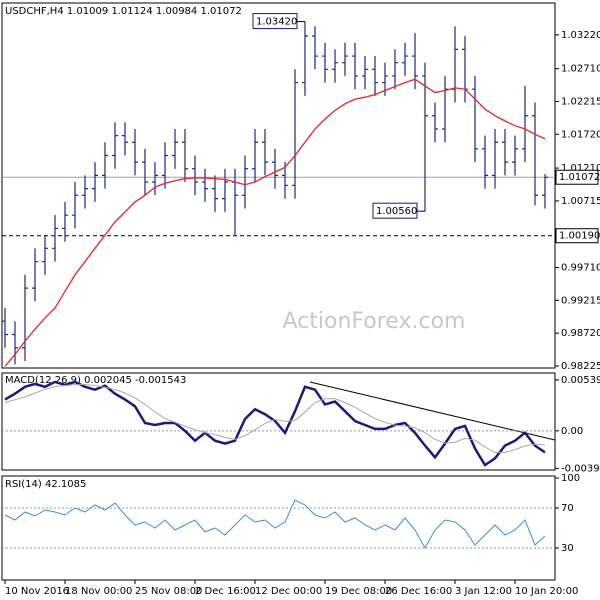 Image resolution: width=600 pixels, height=600 pixels. What do you see at coordinates (546, 591) in the screenshot?
I see `x-tick-label: 10 Jan 20:00` at bounding box center [546, 591].